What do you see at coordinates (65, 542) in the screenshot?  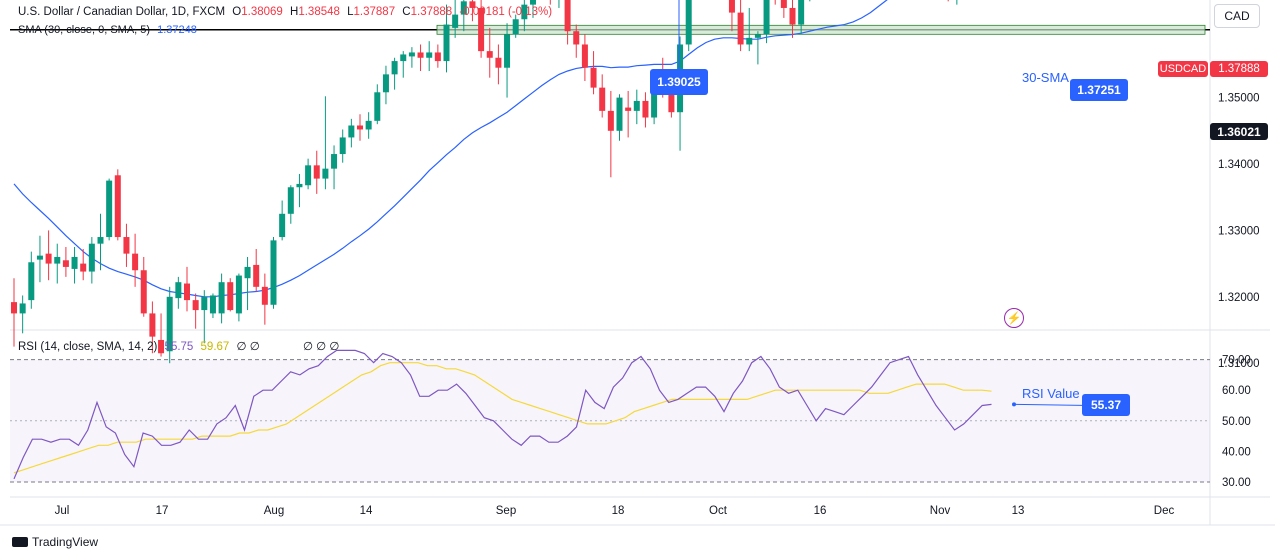 I see `tradingview-brand: TradingView` at bounding box center [65, 542].